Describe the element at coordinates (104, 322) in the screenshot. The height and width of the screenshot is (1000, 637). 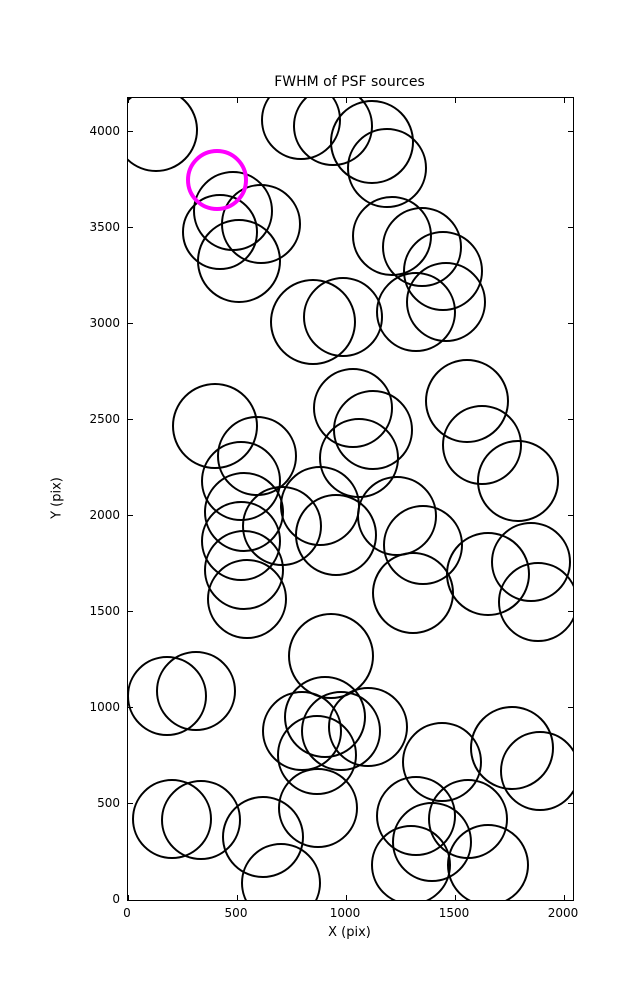
I see `y-tick-label: 3000` at that location.